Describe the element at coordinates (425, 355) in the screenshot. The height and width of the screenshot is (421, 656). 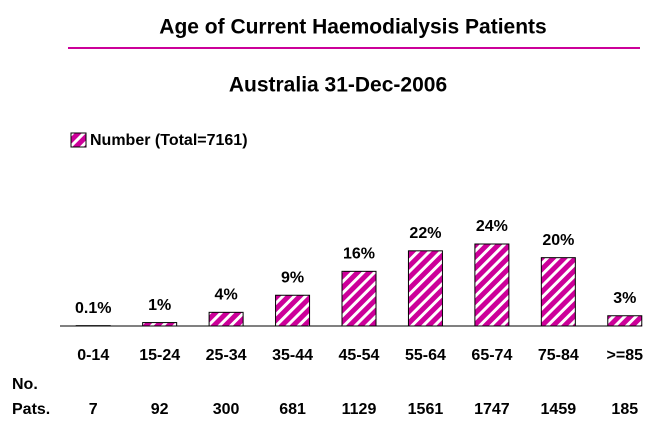
I see `x-tick-label: 55-64` at that location.